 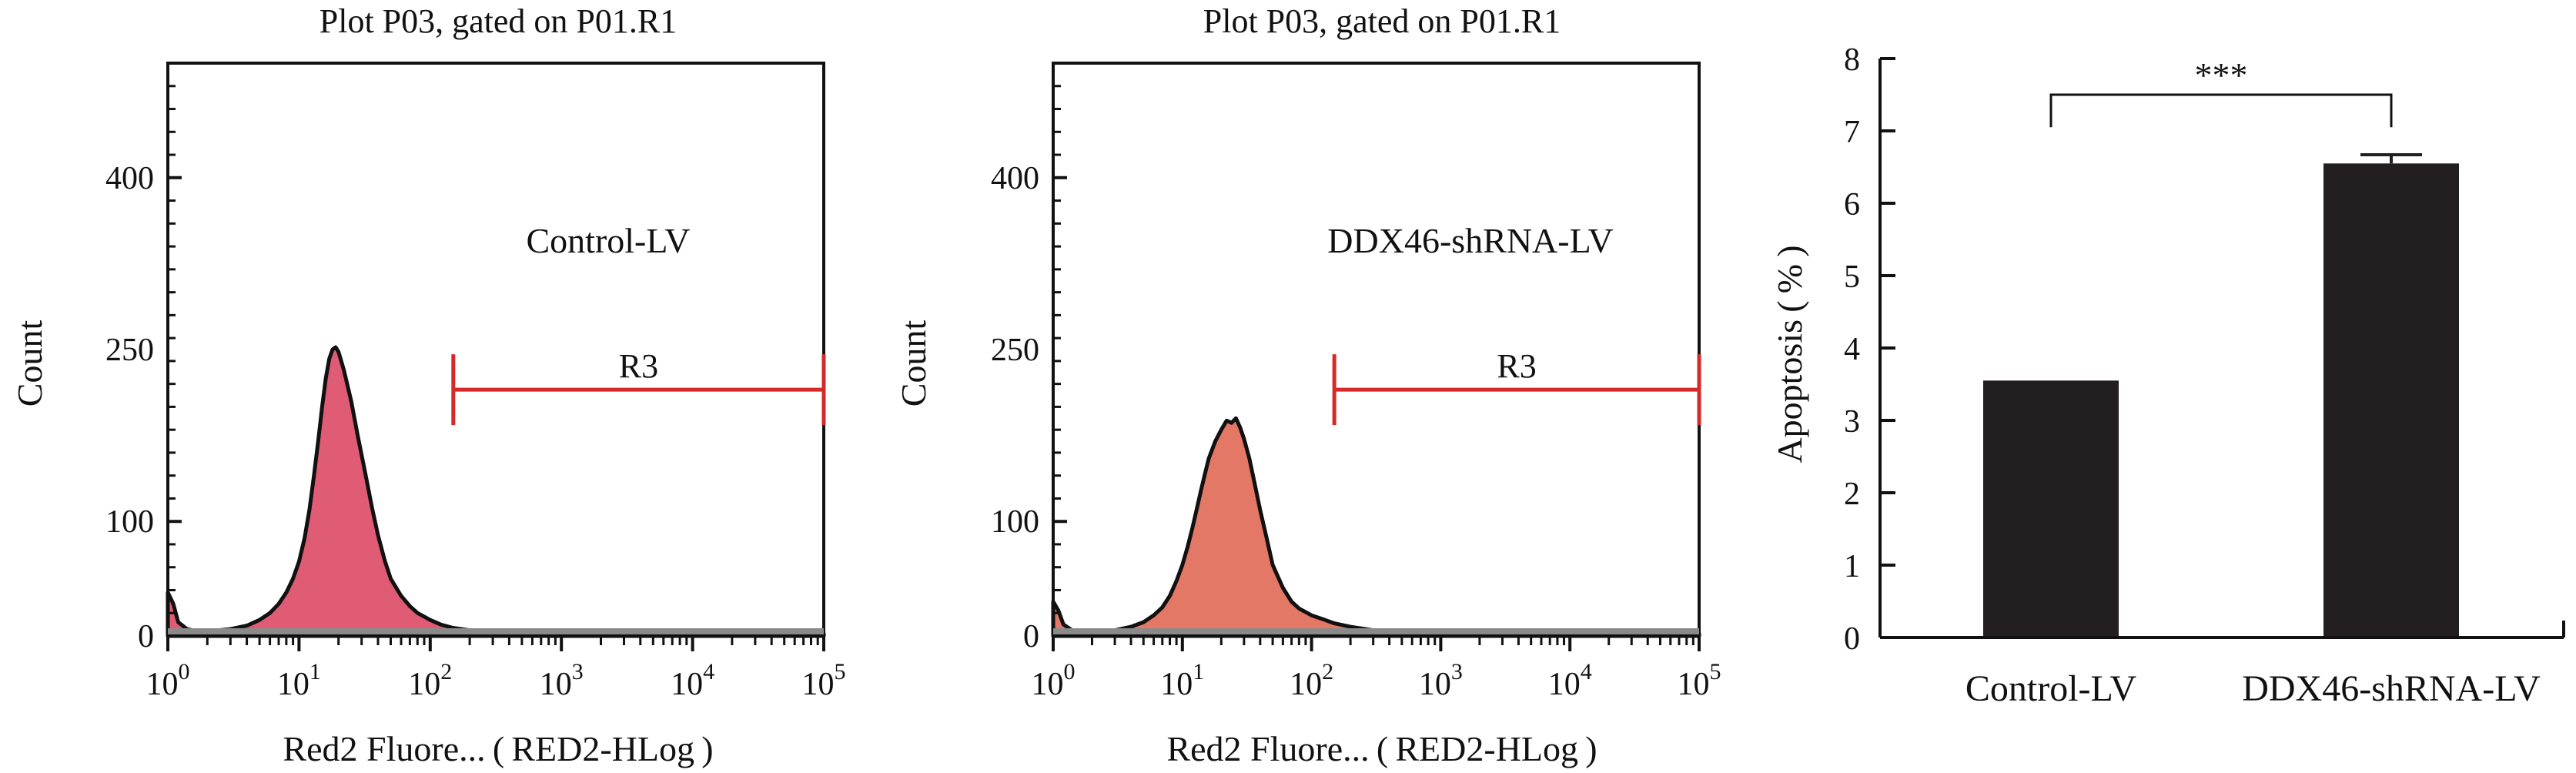 What do you see at coordinates (2221, 110) in the screenshot?
I see `significance-bracket` at bounding box center [2221, 110].